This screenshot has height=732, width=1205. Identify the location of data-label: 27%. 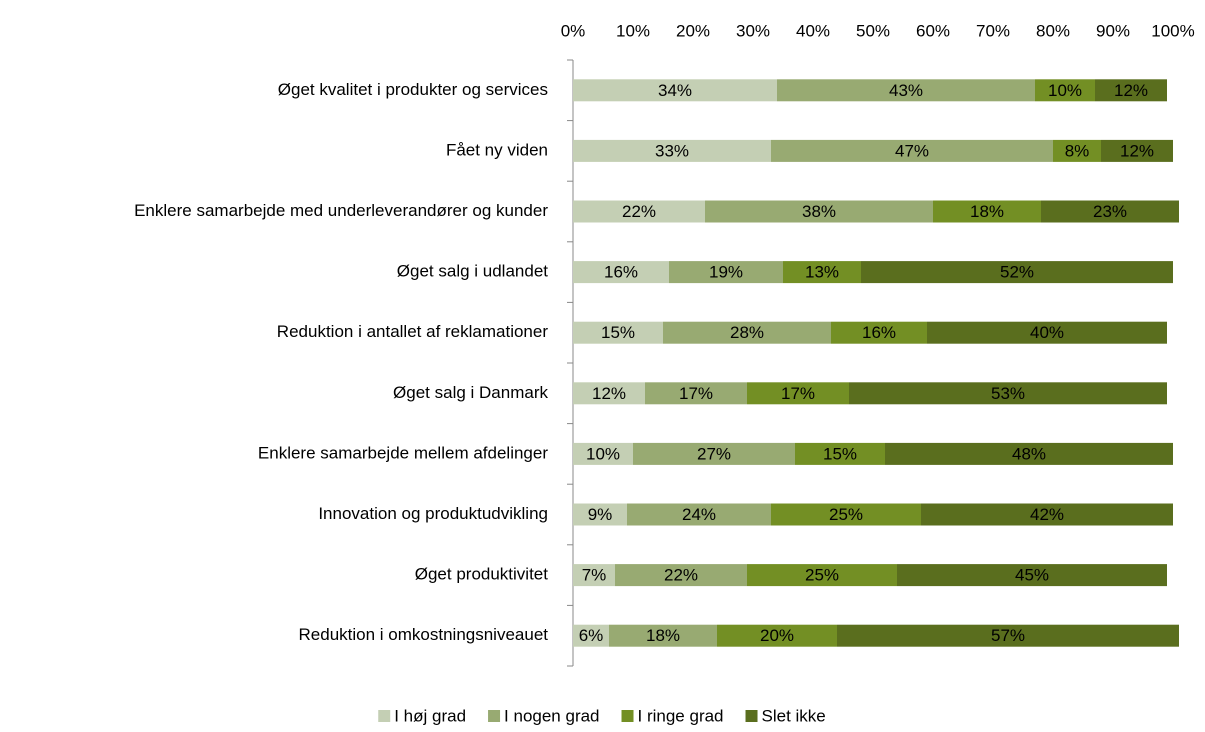
(714, 453).